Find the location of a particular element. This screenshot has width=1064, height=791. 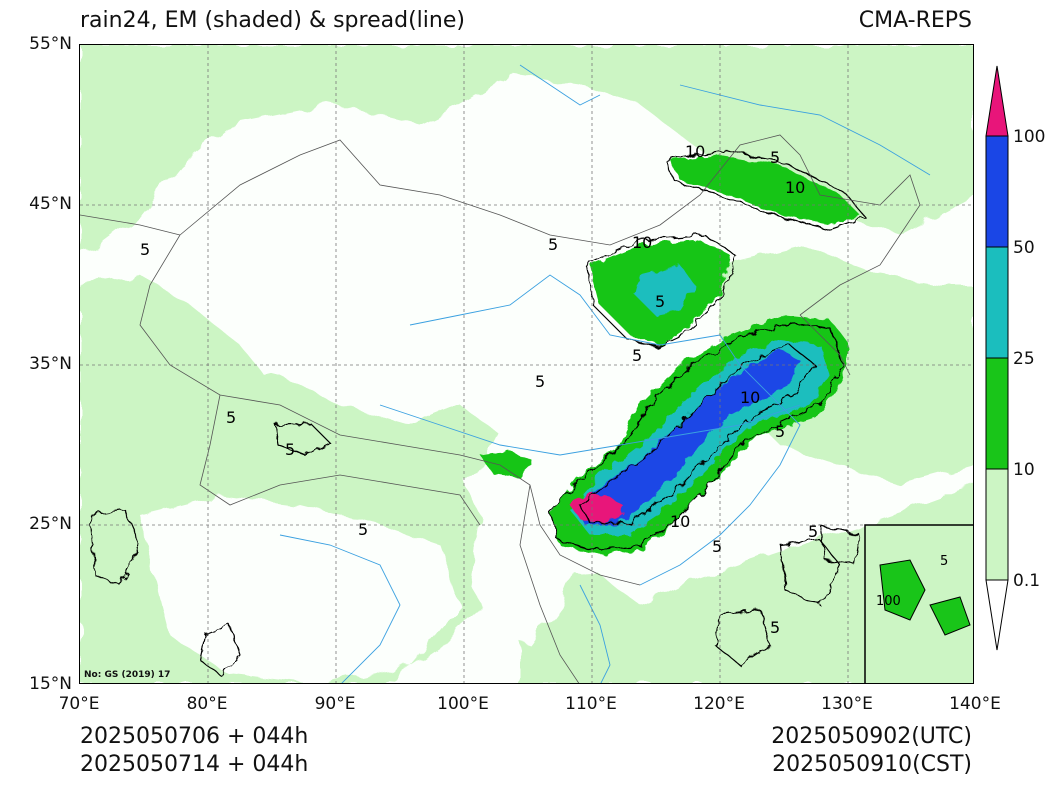

spread-contour-5-main is located at coordinates (696, 436).